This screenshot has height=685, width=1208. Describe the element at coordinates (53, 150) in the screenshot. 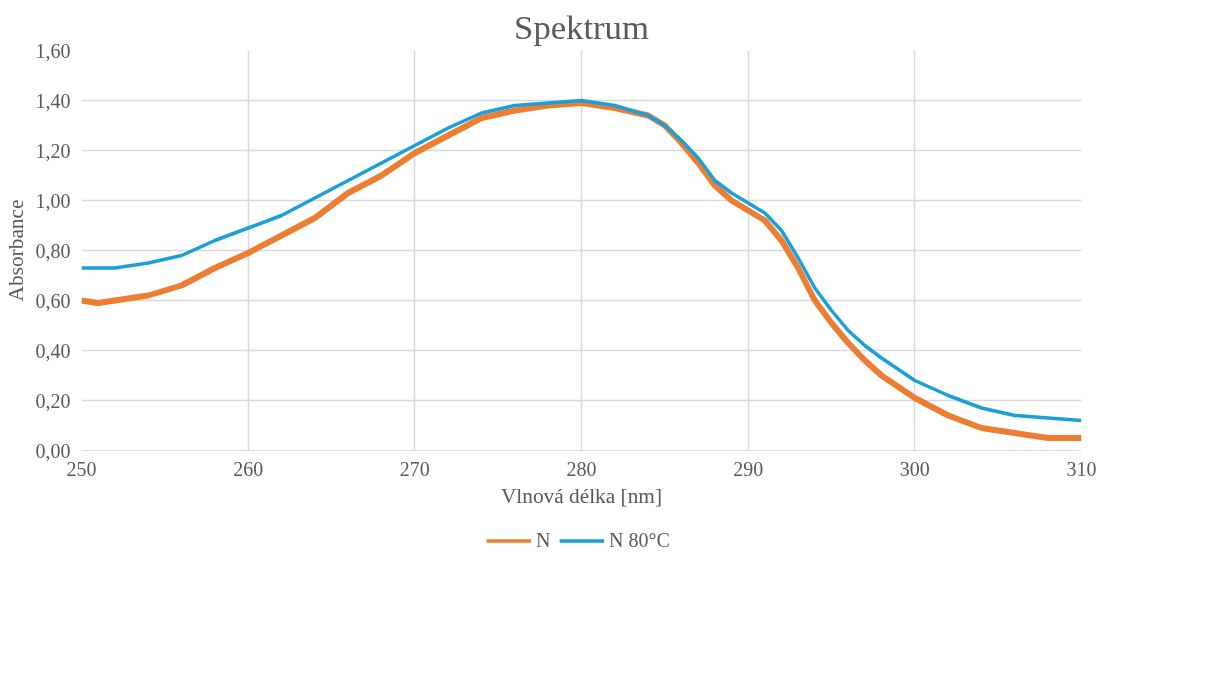

I see `y-tick-label: 1,20` at that location.